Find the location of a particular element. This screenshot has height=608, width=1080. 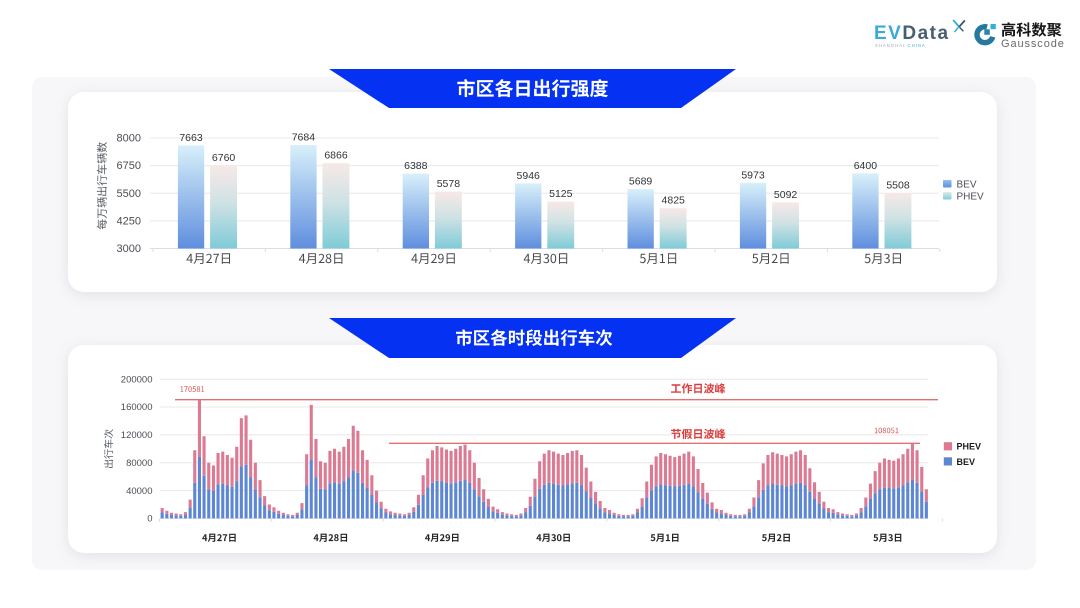

svg-text: 160000 is located at coordinates (137, 407).